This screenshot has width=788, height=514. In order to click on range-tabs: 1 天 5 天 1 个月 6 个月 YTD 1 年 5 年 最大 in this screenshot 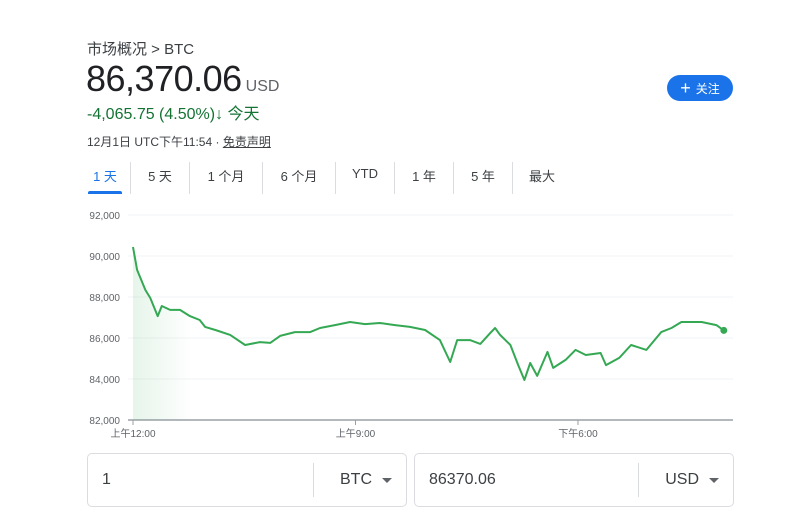, I will do `click(325, 178)`.